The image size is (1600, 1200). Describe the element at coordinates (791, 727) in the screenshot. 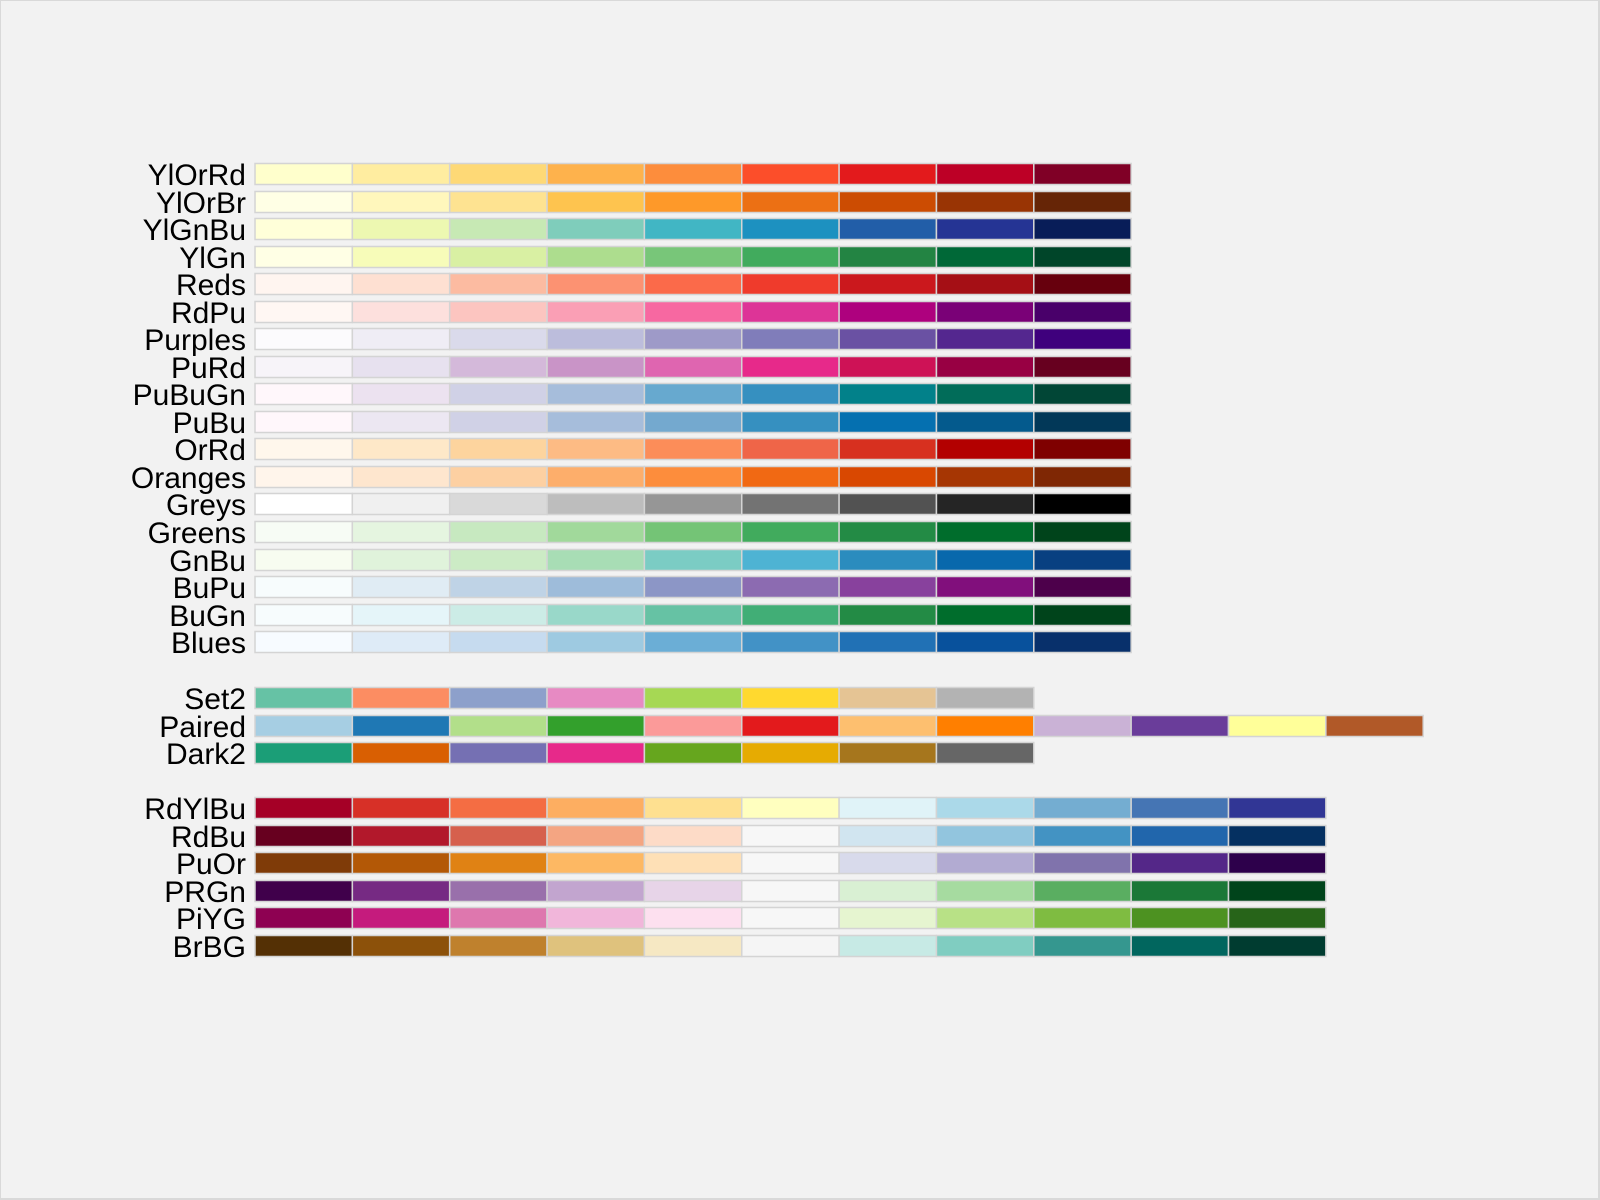

I see `palette-row-paired: Paired` at that location.